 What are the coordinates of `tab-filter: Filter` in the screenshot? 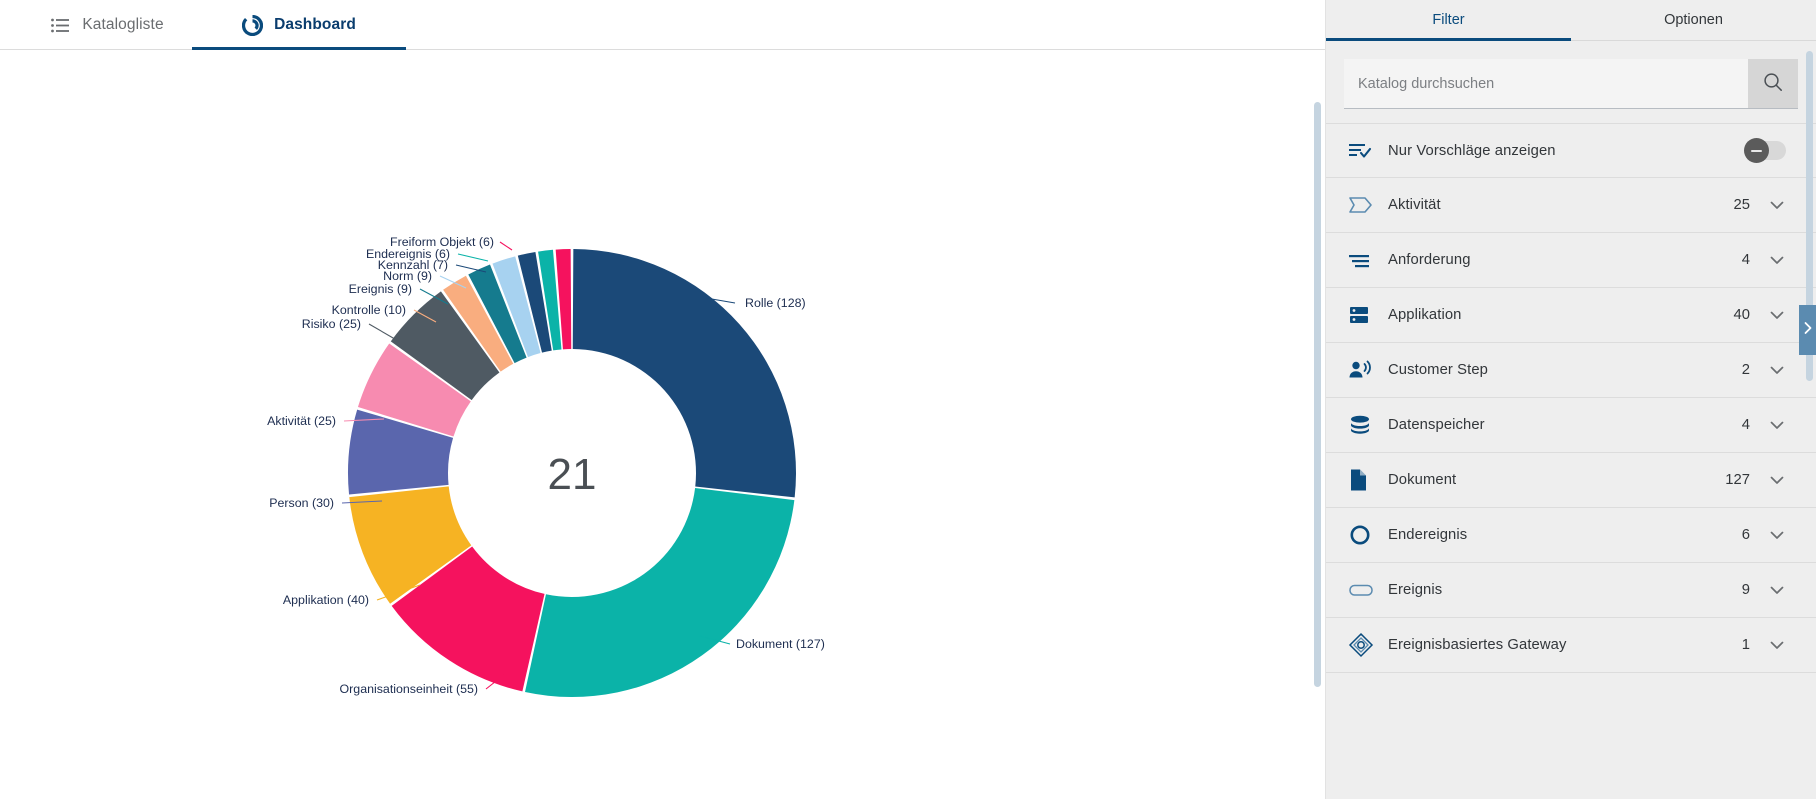 It's located at (1448, 20).